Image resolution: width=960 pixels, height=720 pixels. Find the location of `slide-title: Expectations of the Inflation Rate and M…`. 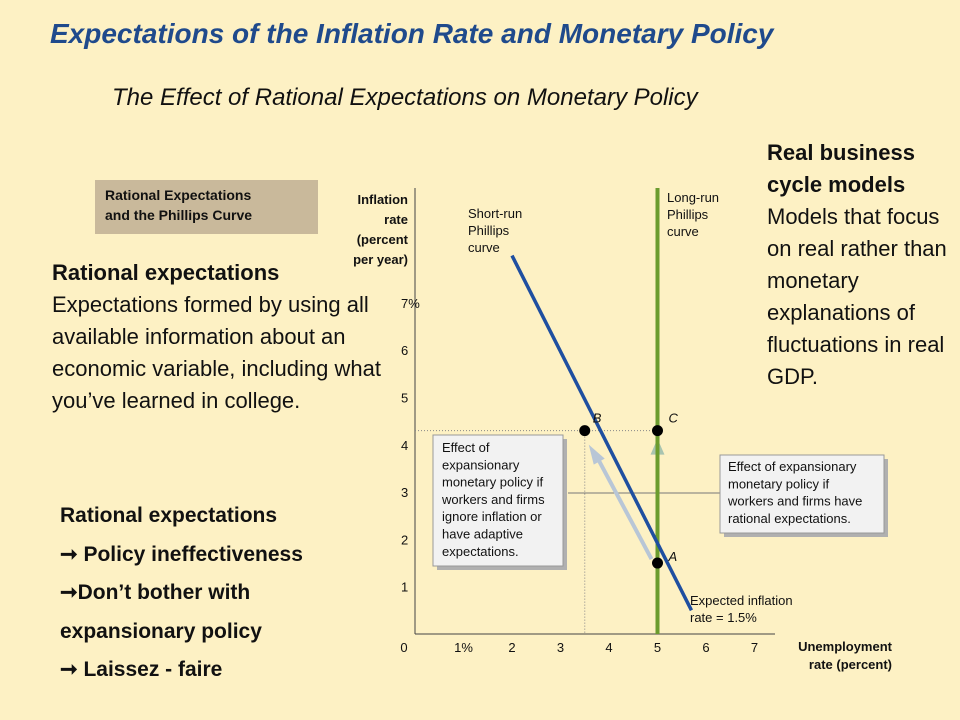

slide-title: Expectations of the Inflation Rate and M… is located at coordinates (412, 33).